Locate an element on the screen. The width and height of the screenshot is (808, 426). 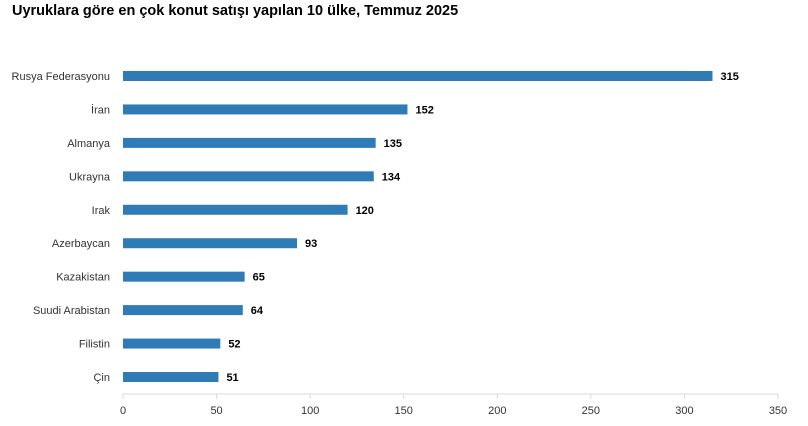
x-tick-label: 150 is located at coordinates (404, 411).